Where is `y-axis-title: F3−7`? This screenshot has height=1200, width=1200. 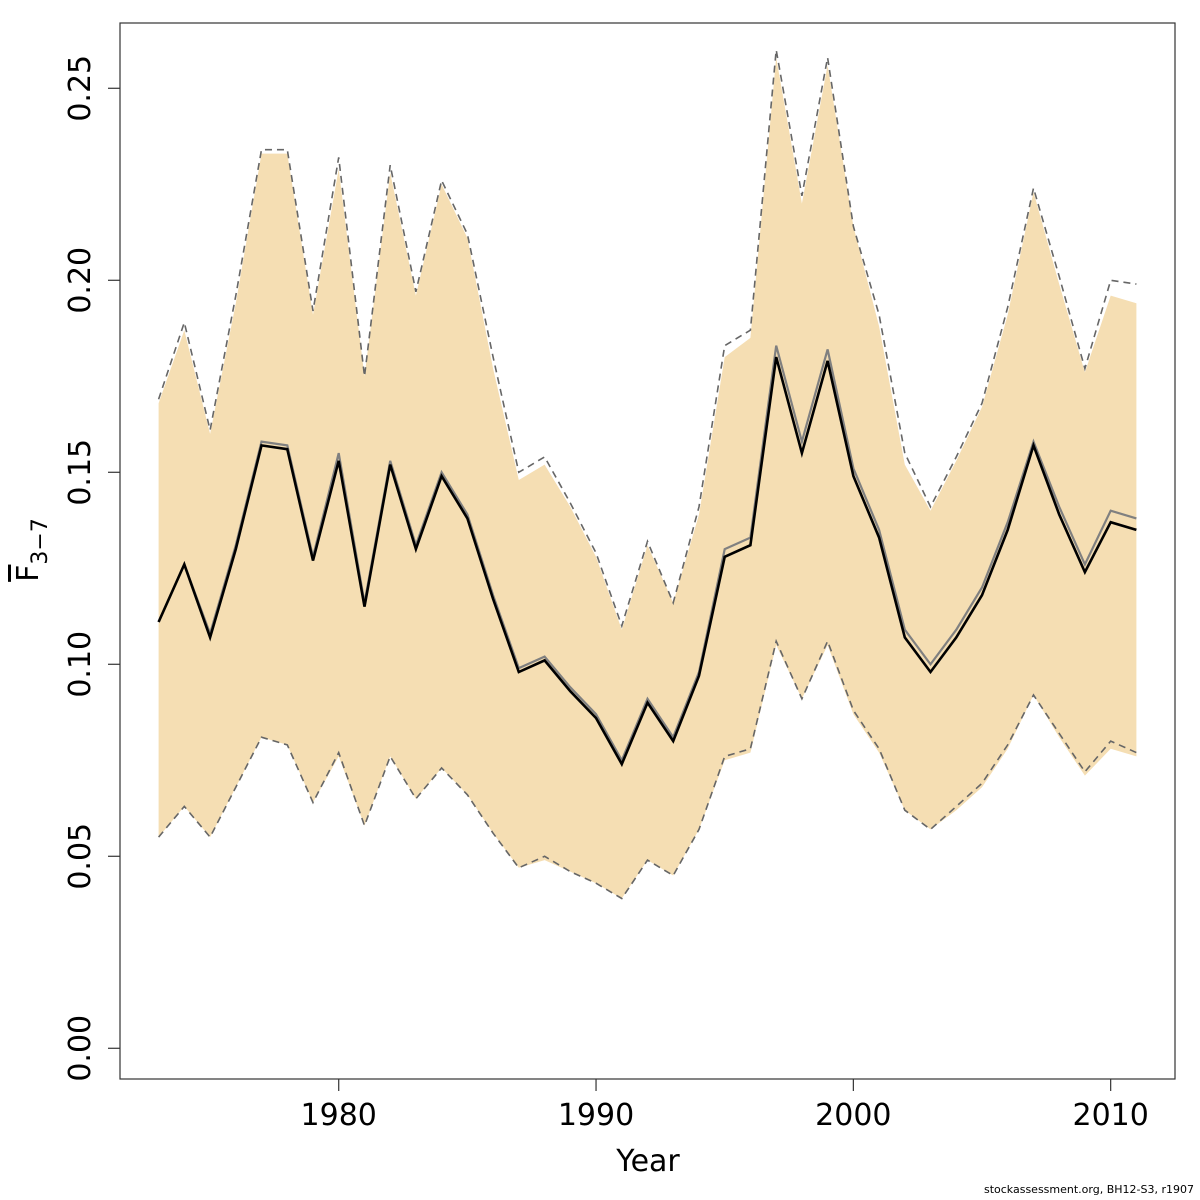
y-axis-title: F3−7 is located at coordinates (32, 550).